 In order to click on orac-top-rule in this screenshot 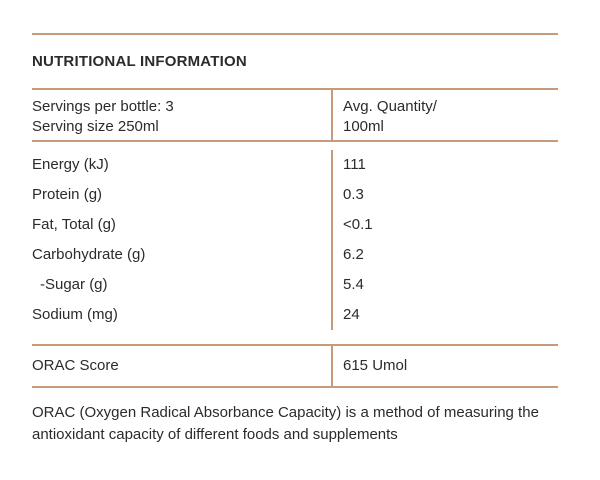, I will do `click(295, 345)`.